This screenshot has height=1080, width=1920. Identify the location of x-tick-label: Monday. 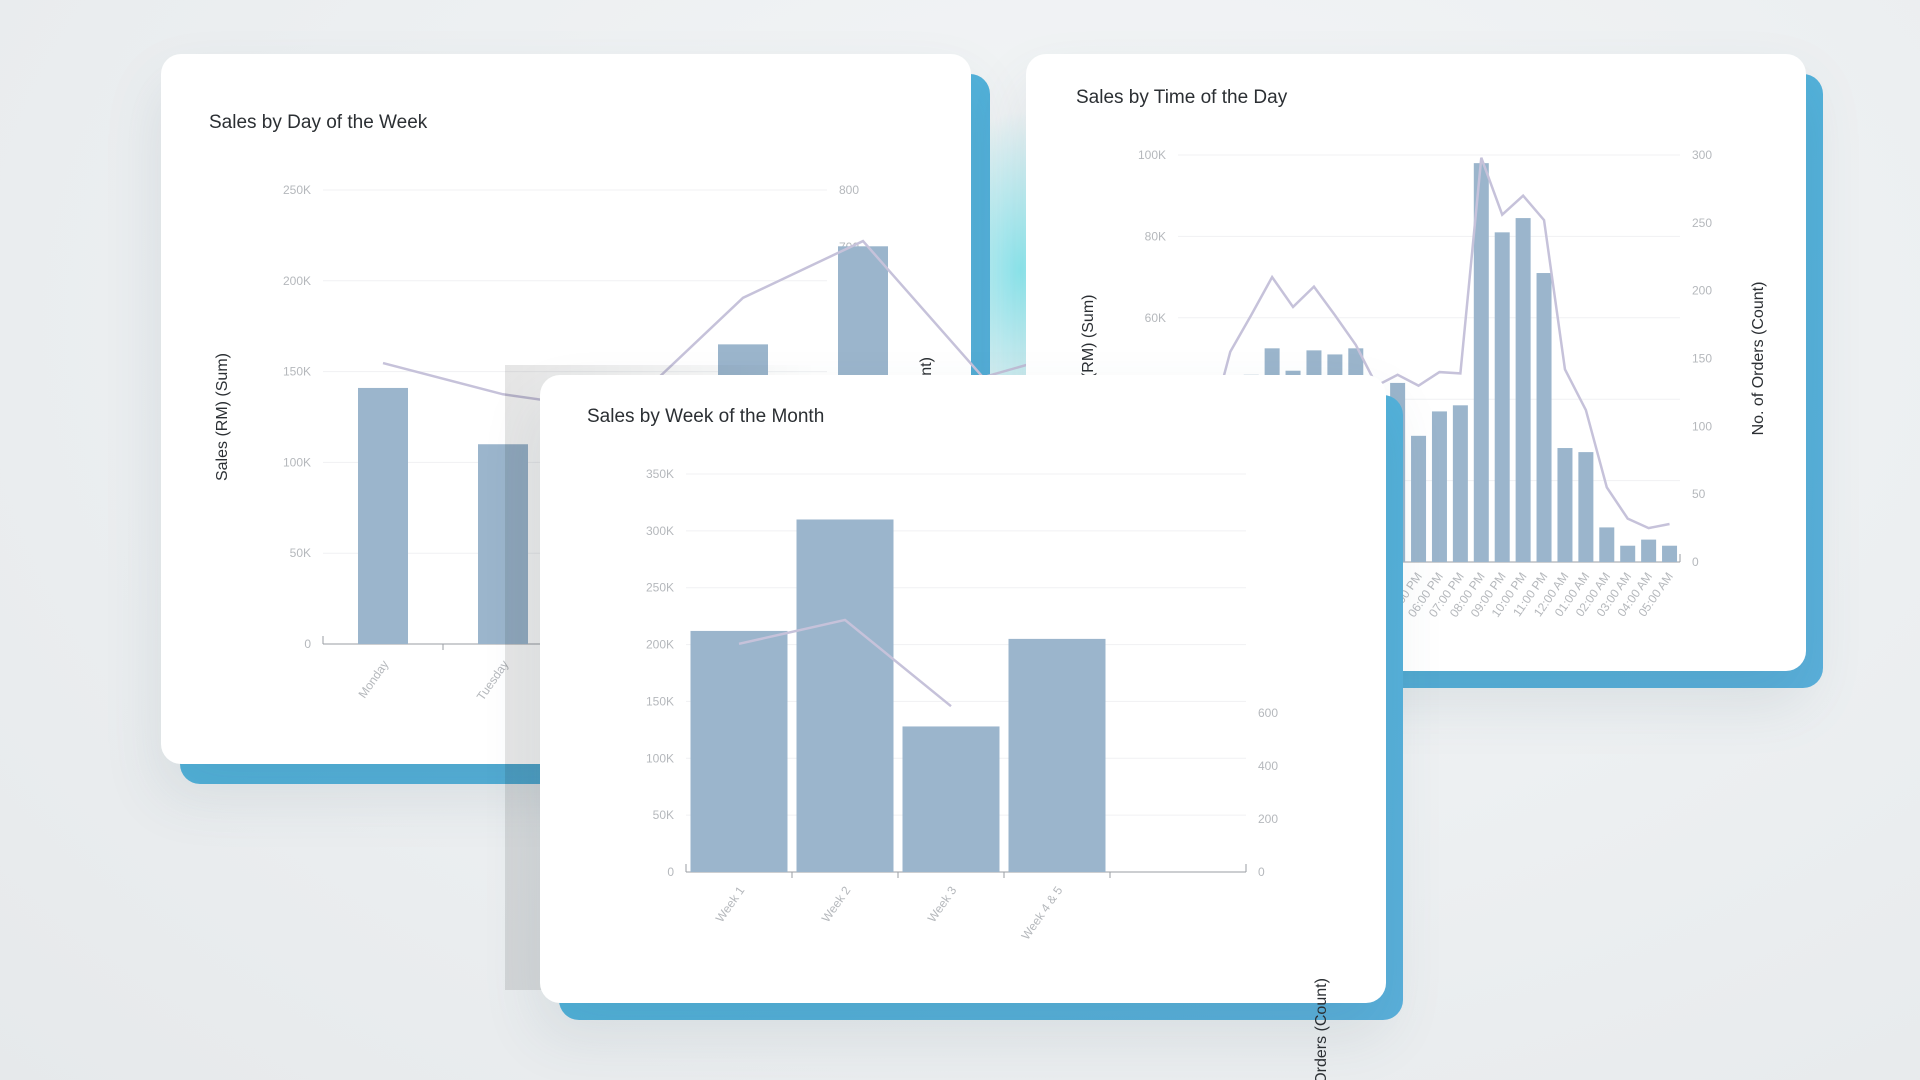
(373, 679).